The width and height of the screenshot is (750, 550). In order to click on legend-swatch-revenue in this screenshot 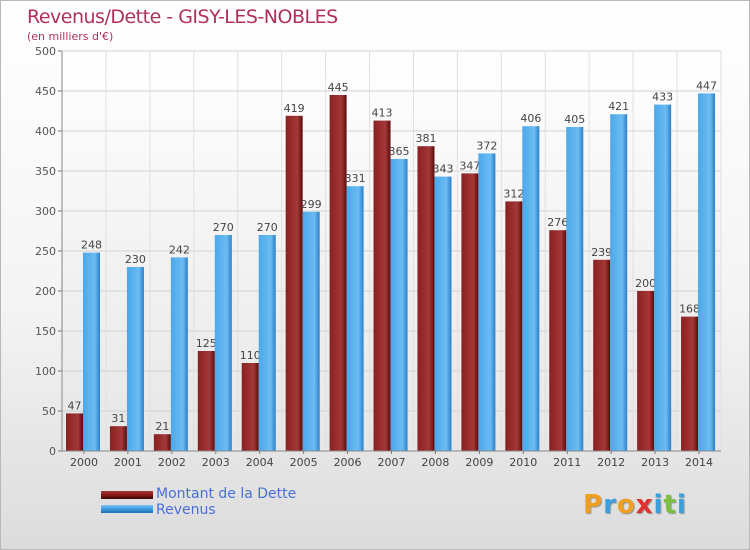, I will do `click(127, 509)`.